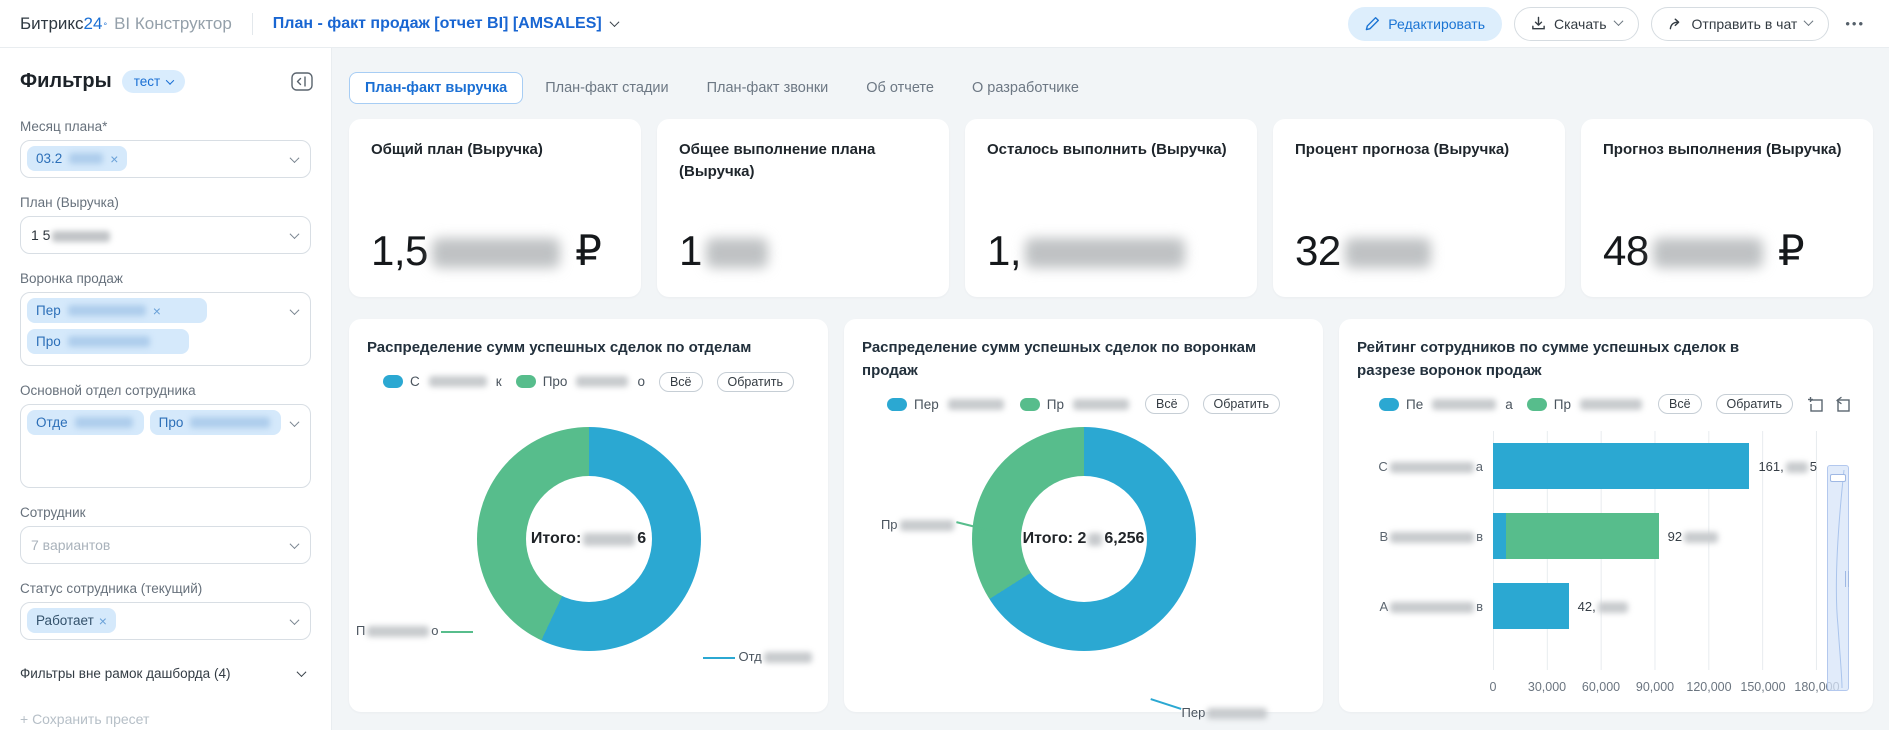 The width and height of the screenshot is (1889, 730). What do you see at coordinates (165, 329) in the screenshot?
I see `sales-funnel-select: Пер × Про` at bounding box center [165, 329].